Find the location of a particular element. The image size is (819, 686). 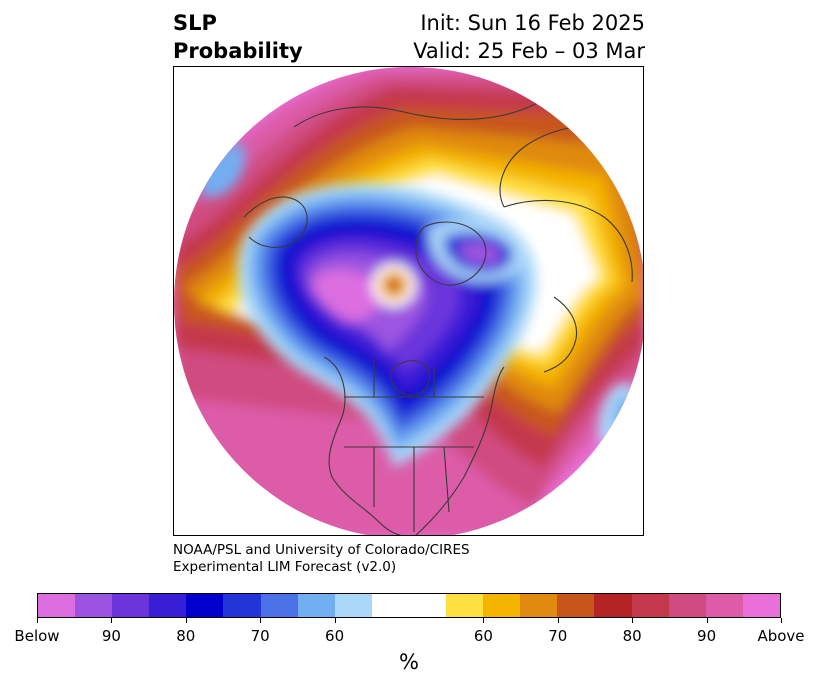

trough-max is located at coordinates (347, 295).